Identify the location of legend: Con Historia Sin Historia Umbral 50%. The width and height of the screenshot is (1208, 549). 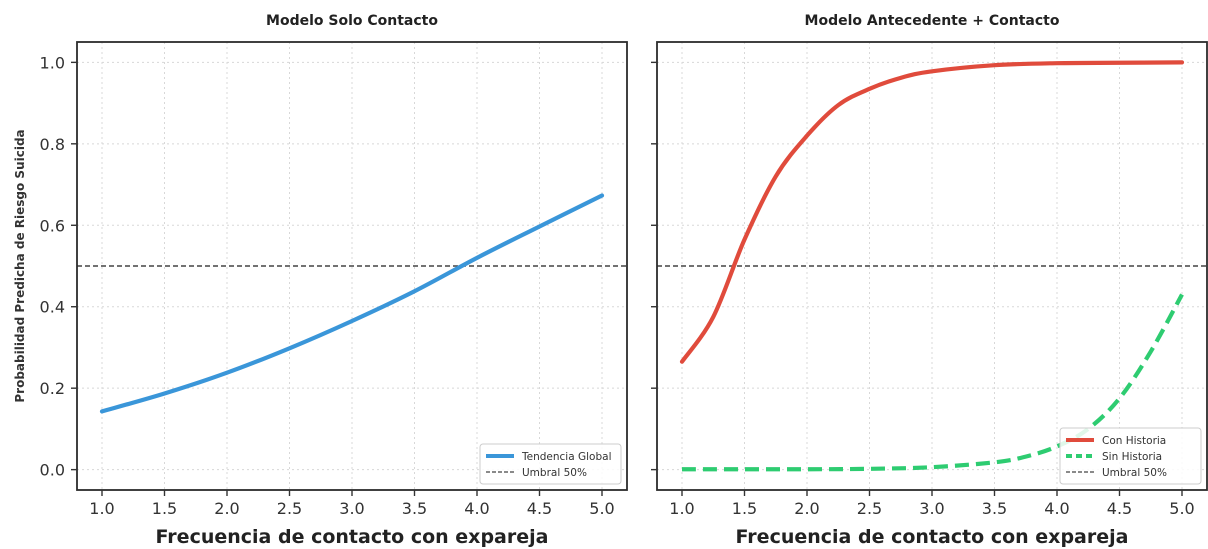
(1130, 456).